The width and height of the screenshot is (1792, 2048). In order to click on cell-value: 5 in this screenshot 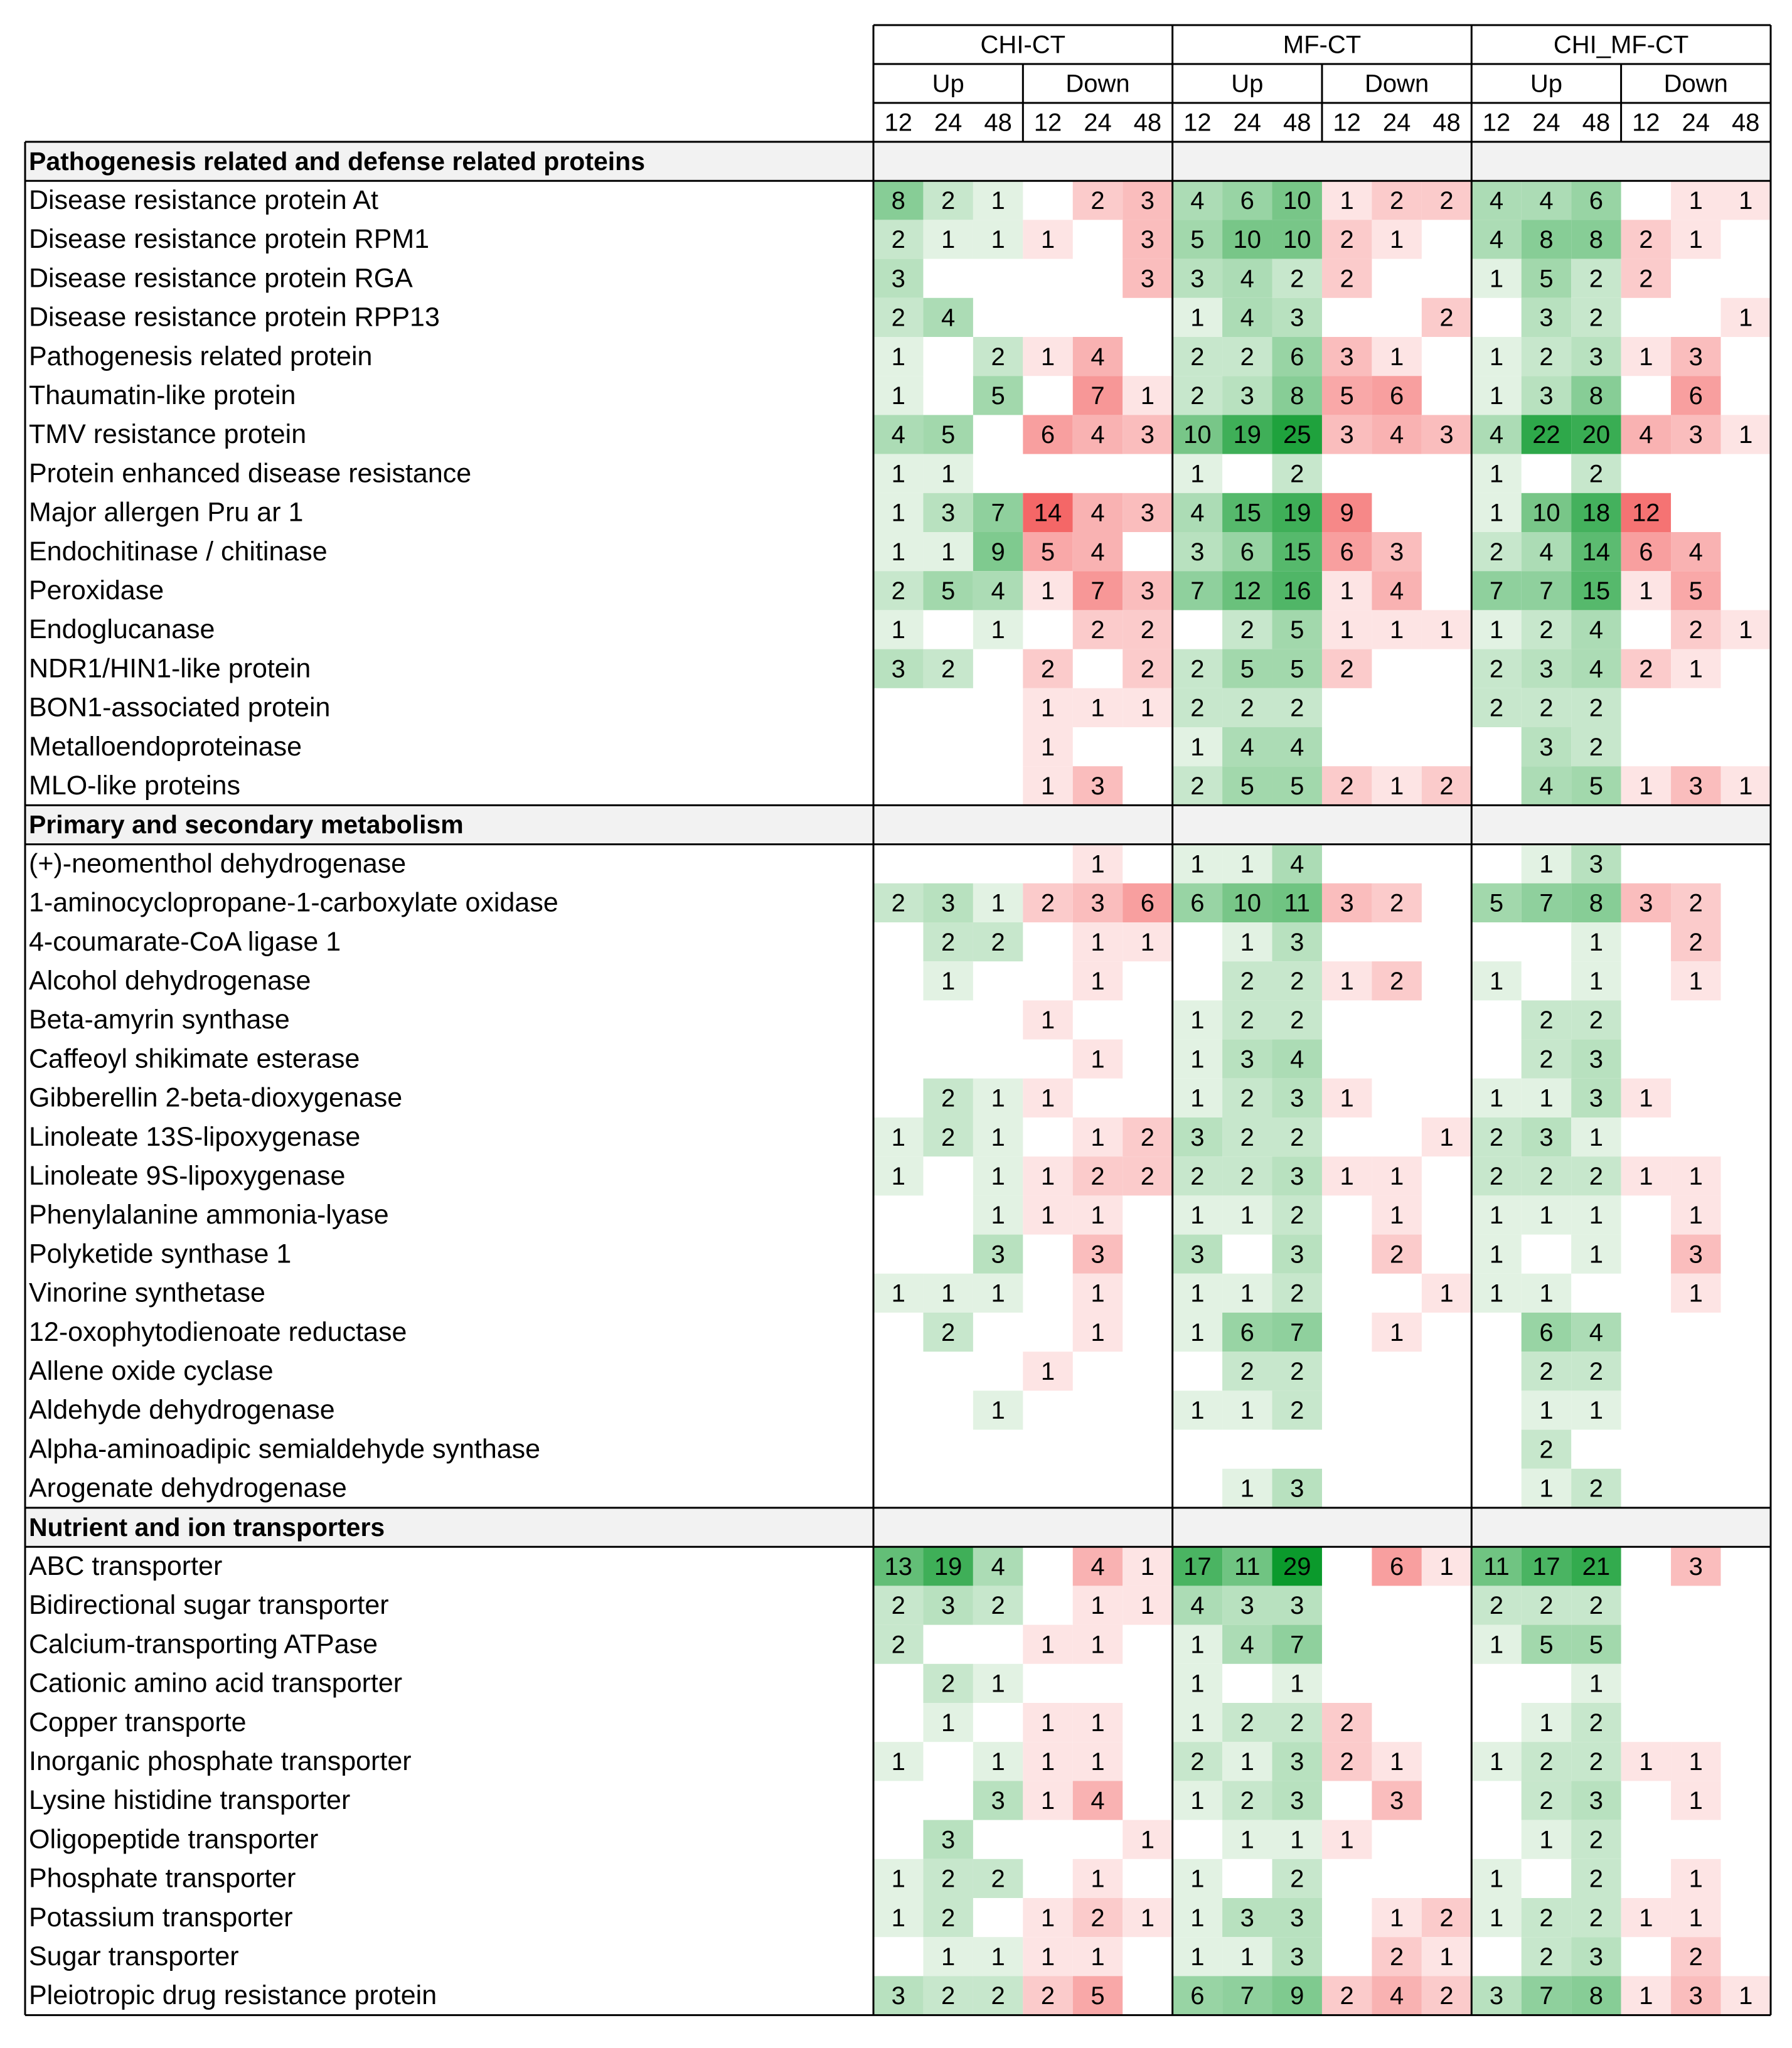, I will do `click(1048, 552)`.